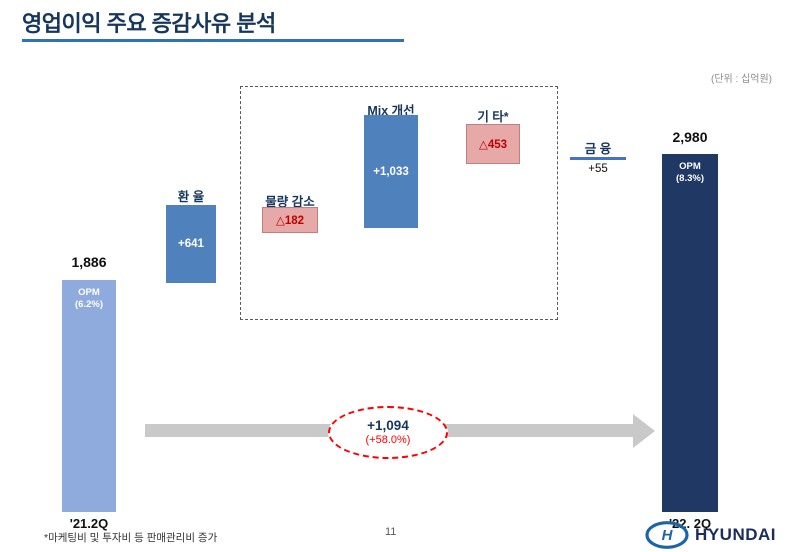 The image size is (800, 552). Describe the element at coordinates (89, 523) in the screenshot. I see `start-bar-xlabel: '21.2Q` at that location.